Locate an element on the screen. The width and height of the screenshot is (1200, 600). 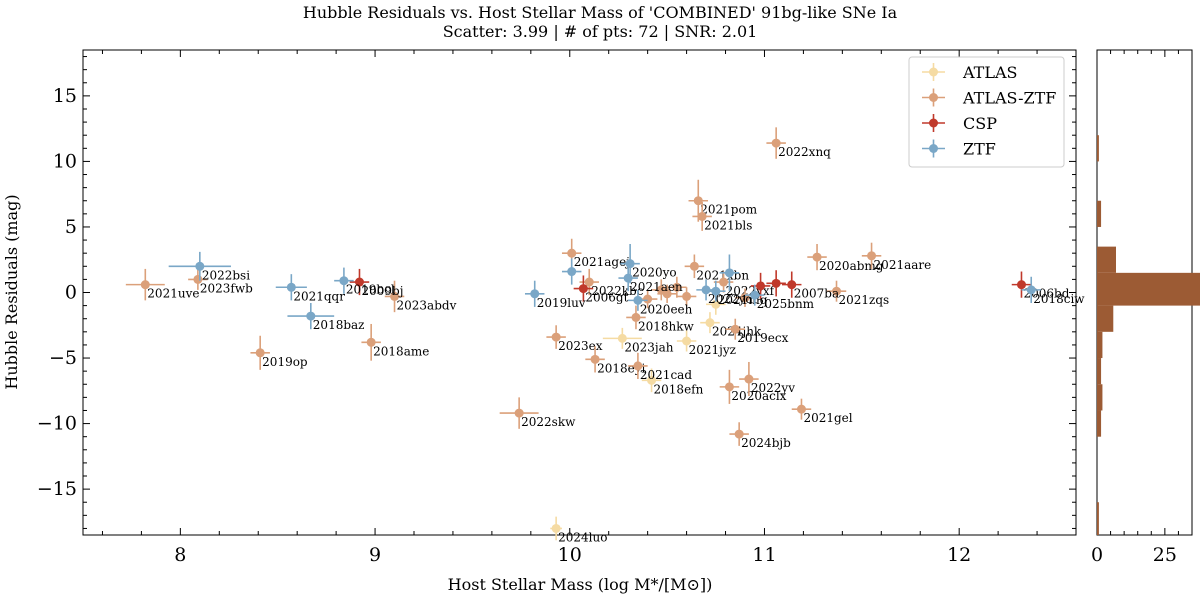
point-label: 2018hkw is located at coordinates (666, 326).